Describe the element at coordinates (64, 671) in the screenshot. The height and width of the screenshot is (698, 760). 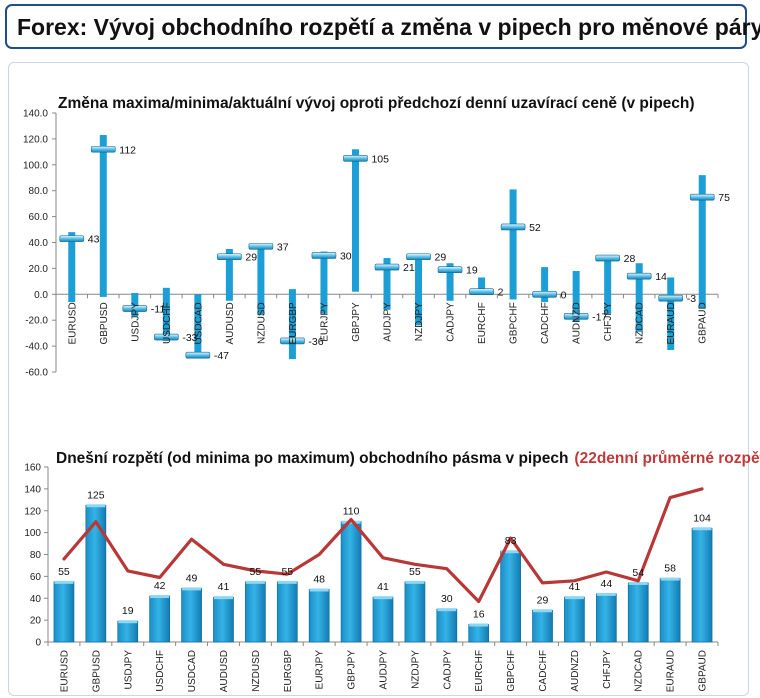
I see `chart2-x-tick-label: EURUSD` at that location.